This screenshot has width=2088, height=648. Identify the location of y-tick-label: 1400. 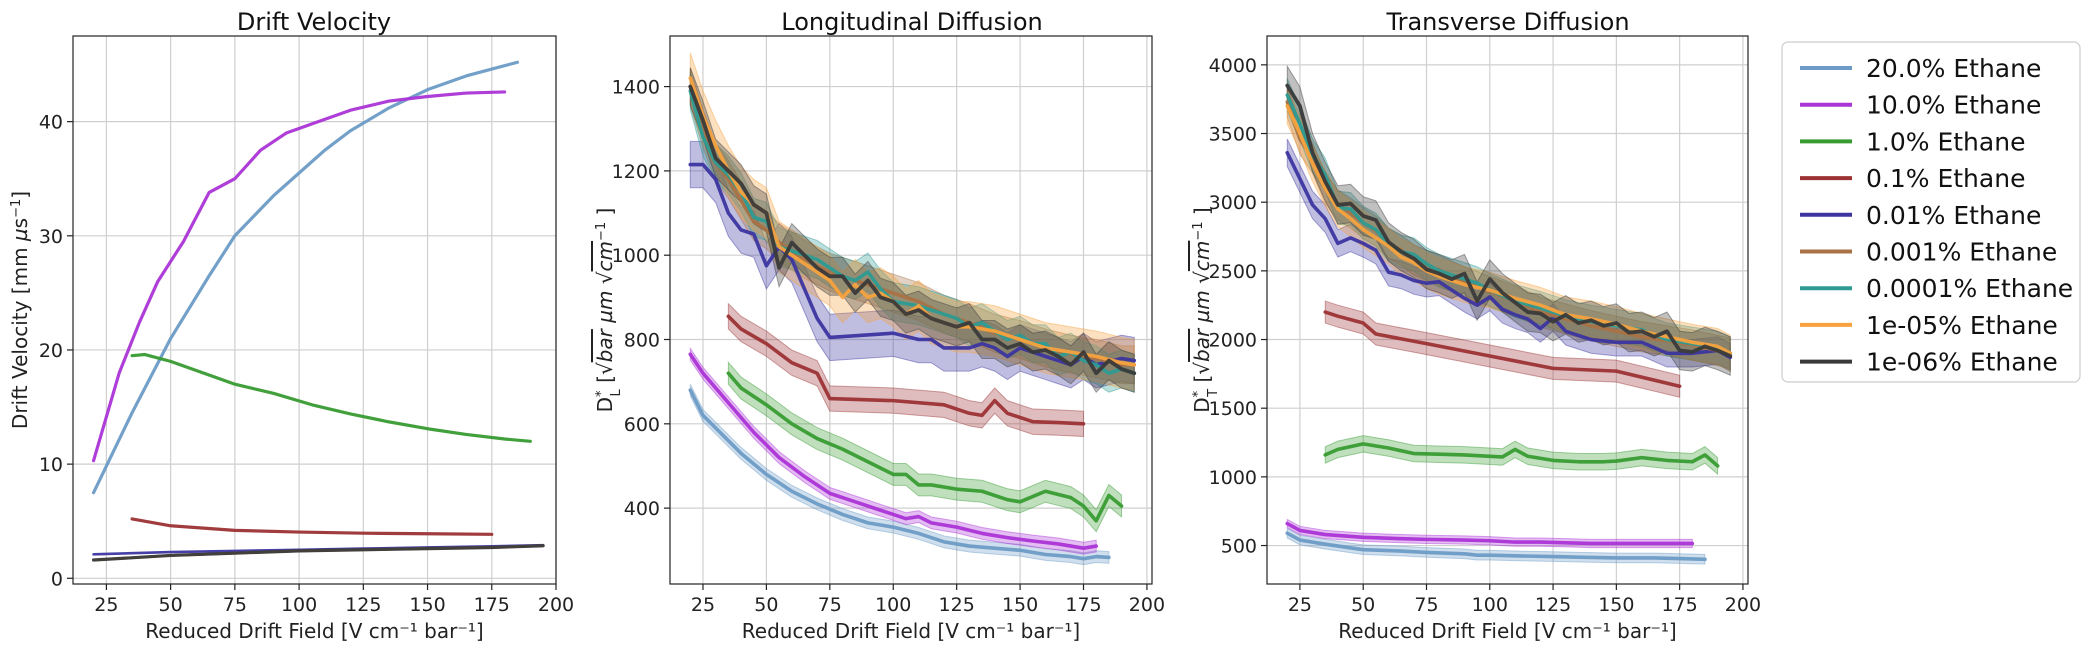
(636, 88).